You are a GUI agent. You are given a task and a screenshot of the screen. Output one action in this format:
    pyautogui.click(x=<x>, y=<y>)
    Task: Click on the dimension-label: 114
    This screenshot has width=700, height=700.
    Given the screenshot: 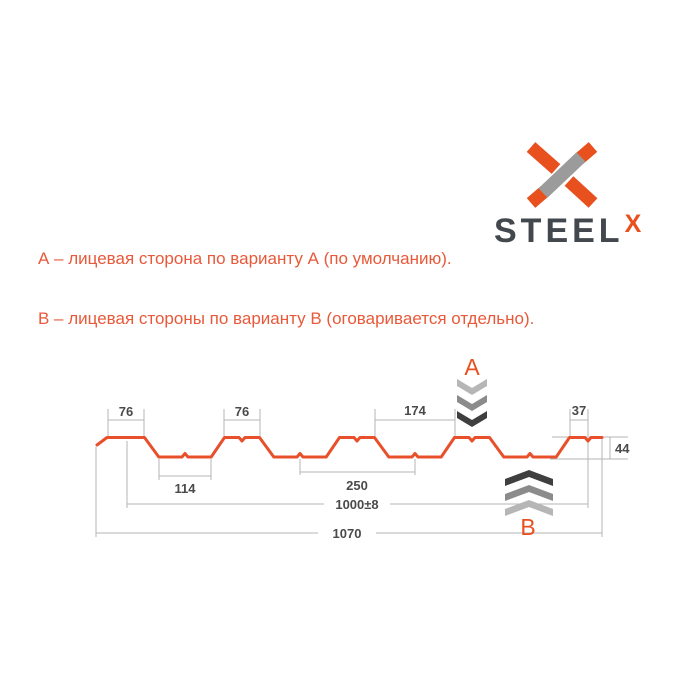 What is the action you would take?
    pyautogui.click(x=186, y=488)
    